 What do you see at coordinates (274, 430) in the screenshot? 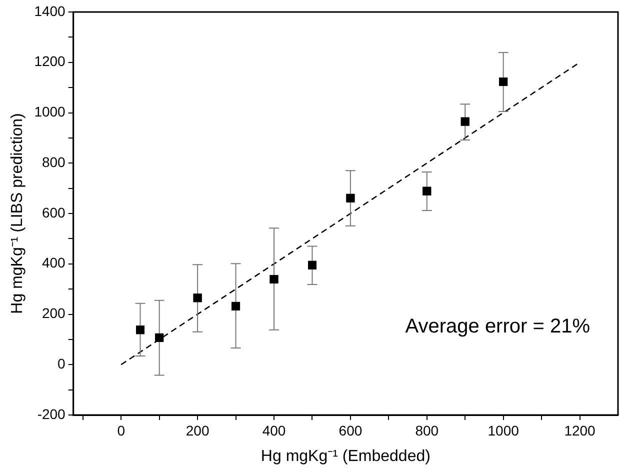
I see `x-tick-label: 400` at bounding box center [274, 430].